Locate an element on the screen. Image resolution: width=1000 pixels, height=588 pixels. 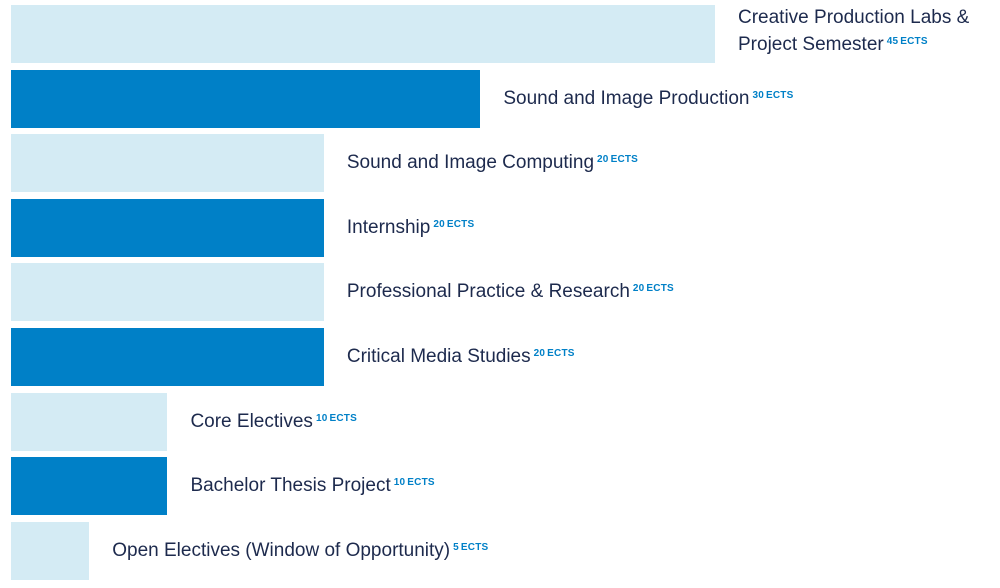
bar-label-3: Sound and Image Computing 20 ECTS is located at coordinates (492, 162).